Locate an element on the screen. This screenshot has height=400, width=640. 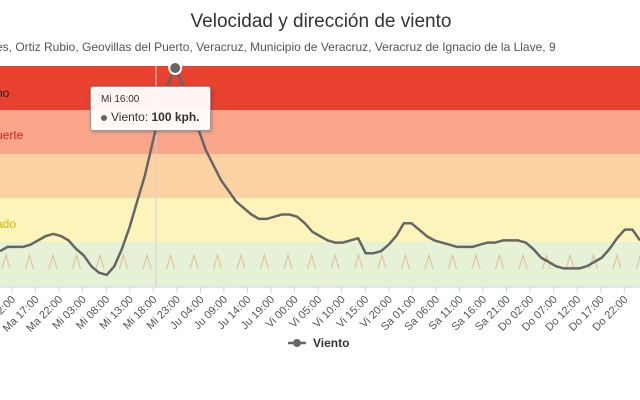
tooltip-series-dot-icon is located at coordinates (104, 117).